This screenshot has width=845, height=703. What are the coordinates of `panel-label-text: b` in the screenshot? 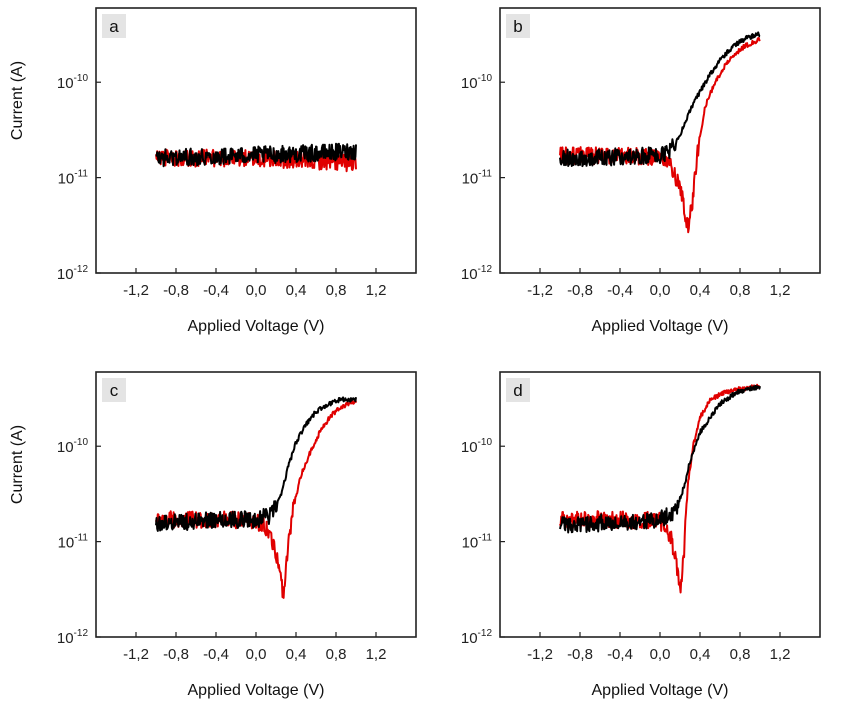 It's located at (517, 26).